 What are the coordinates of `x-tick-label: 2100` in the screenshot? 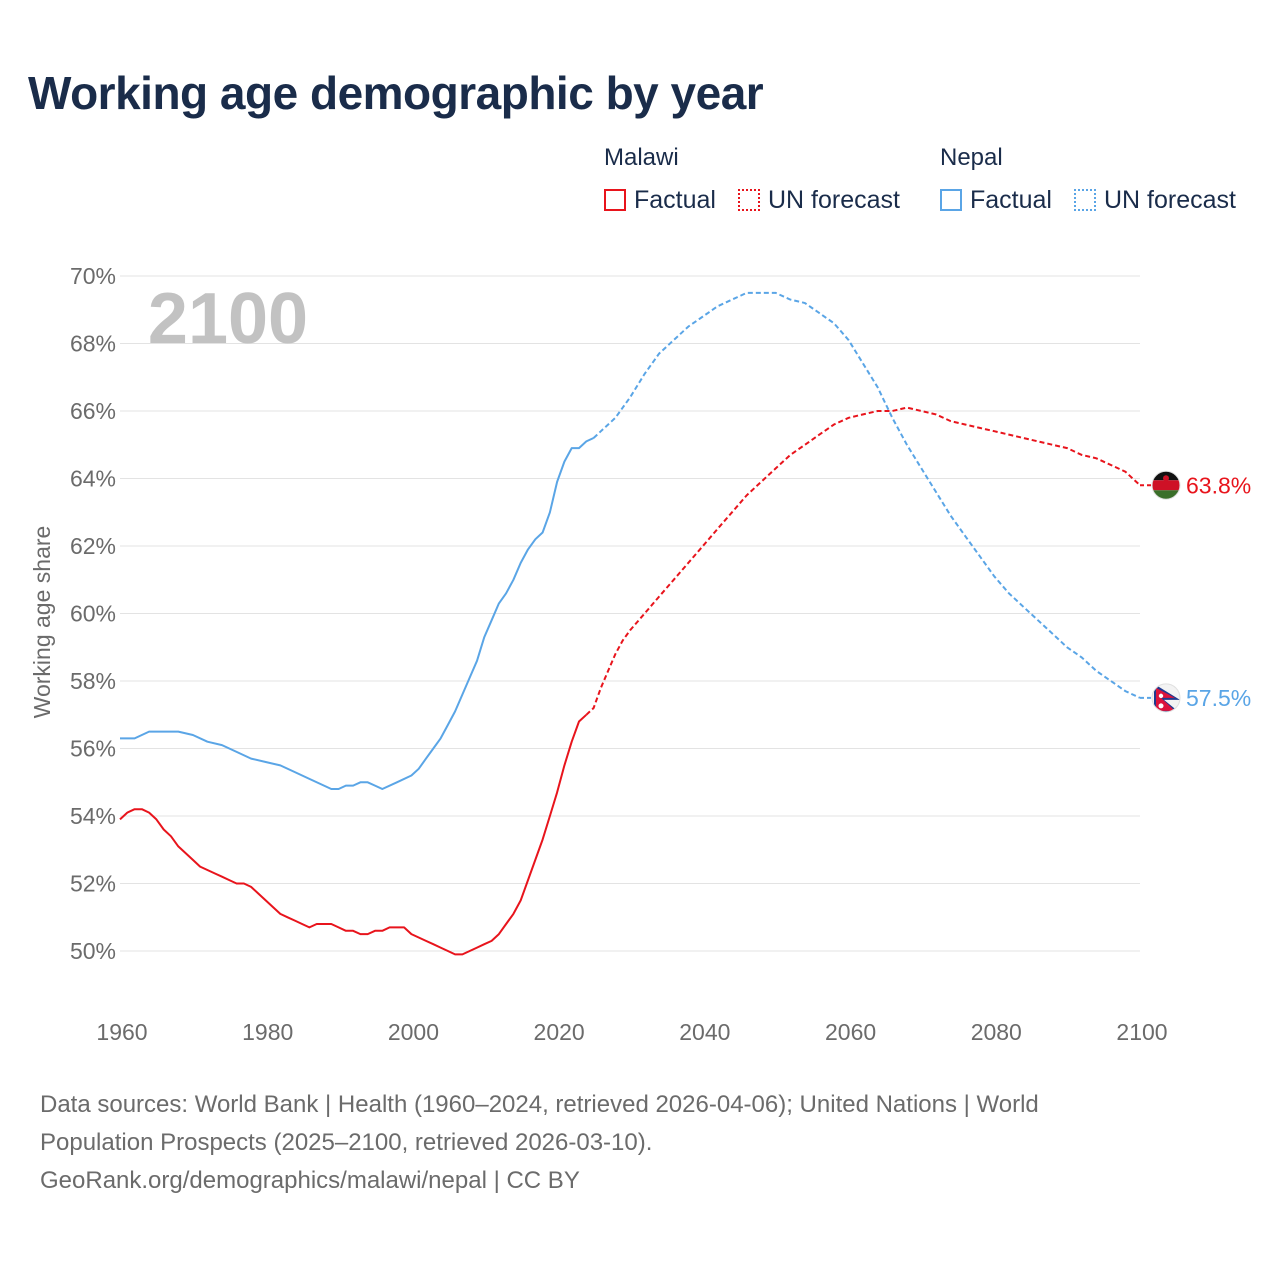 It's located at (1141, 1032).